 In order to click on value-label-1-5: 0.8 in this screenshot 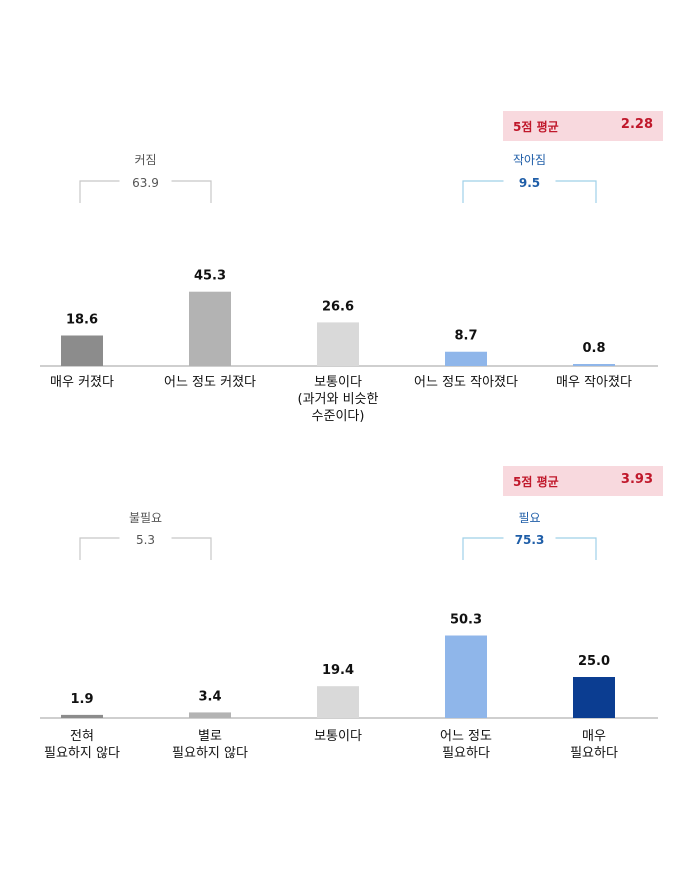, I will do `click(593, 348)`.